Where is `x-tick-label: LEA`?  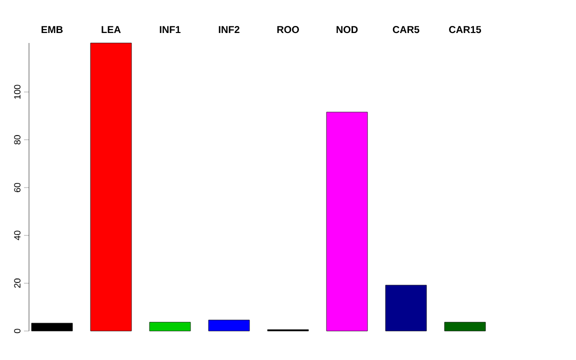 x-tick-label: LEA is located at coordinates (111, 29).